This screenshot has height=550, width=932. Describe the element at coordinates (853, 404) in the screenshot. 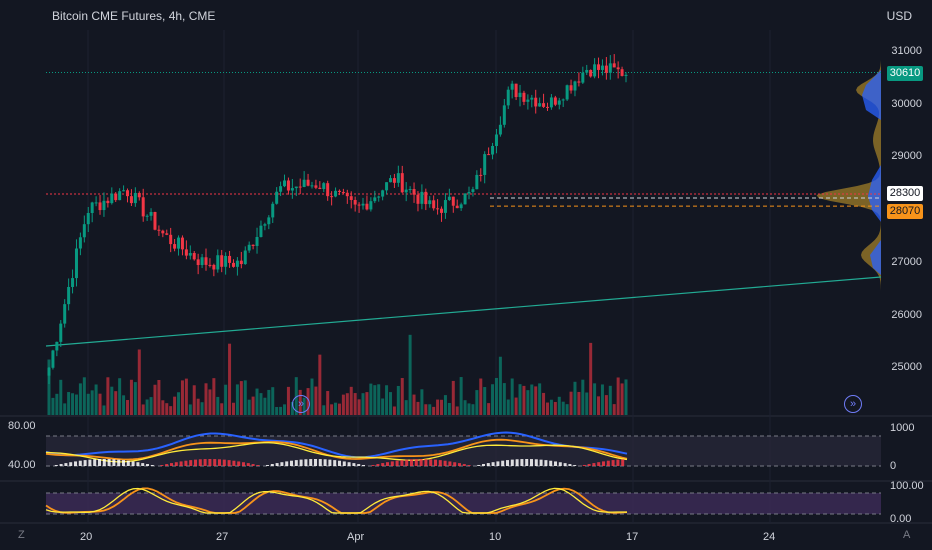

I see `scroll-to-realtime-icon: »` at that location.